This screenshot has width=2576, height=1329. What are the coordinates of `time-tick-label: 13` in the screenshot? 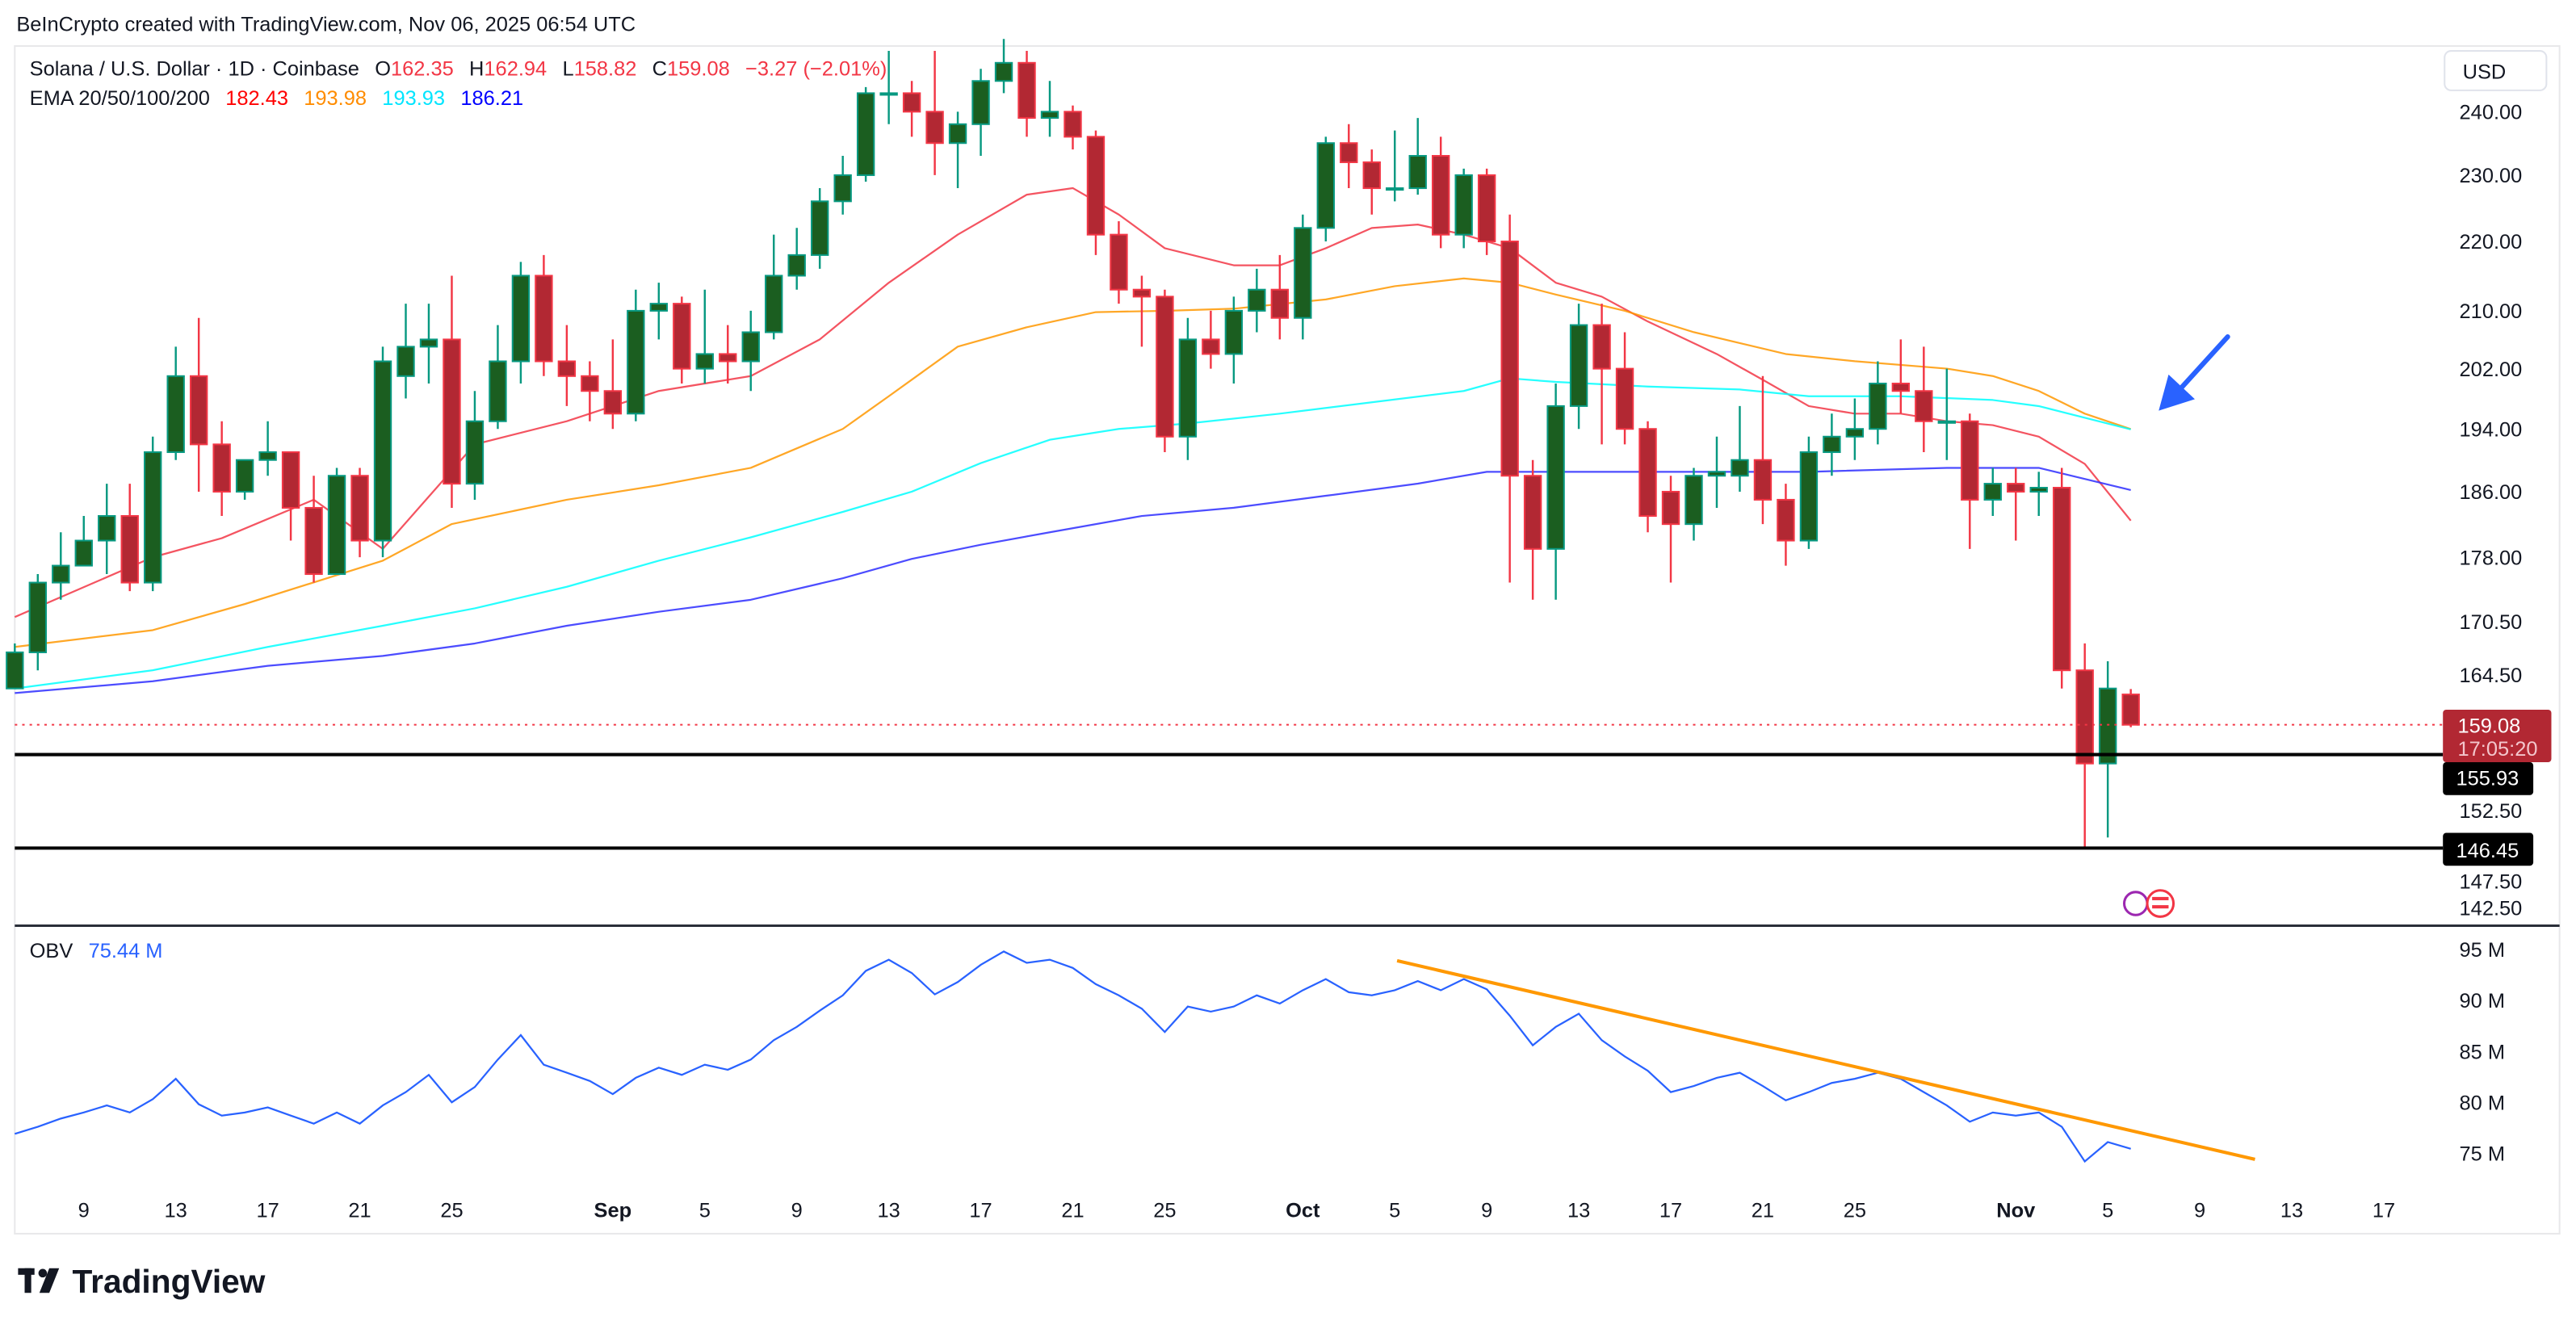 It's located at (888, 1211).